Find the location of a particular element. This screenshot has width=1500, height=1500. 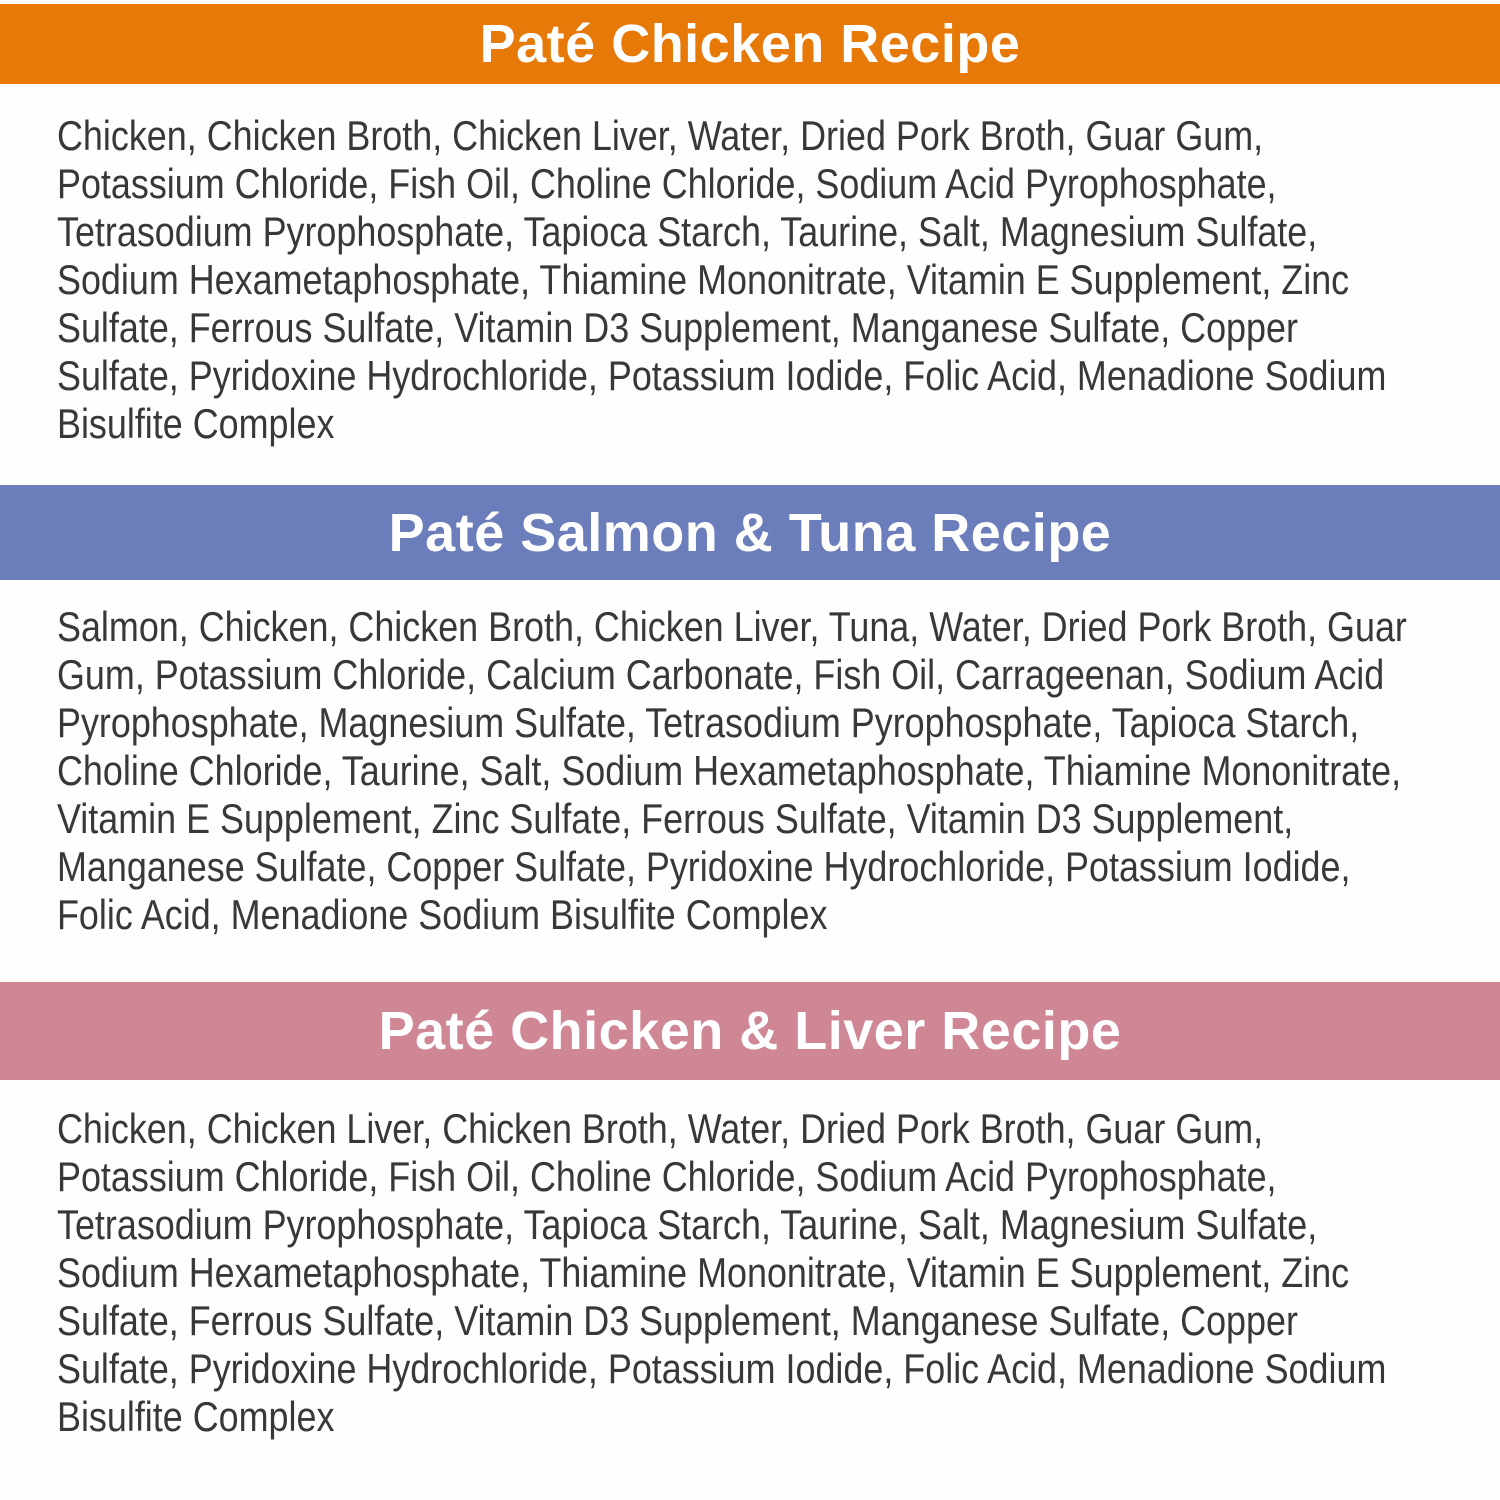

recipe-title-salmon-tuna: Paté Salmon & Tuna Recipe is located at coordinates (750, 532).